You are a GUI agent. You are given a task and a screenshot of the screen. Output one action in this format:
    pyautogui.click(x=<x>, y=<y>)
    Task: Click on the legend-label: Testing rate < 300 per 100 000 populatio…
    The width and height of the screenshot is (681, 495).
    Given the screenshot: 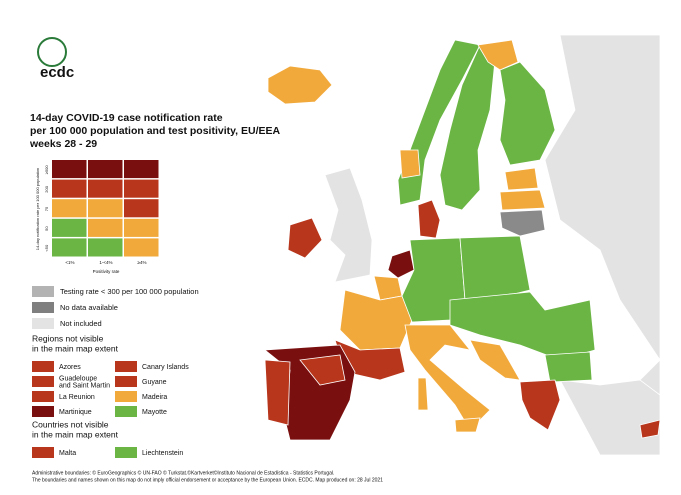 What is the action you would take?
    pyautogui.click(x=129, y=291)
    